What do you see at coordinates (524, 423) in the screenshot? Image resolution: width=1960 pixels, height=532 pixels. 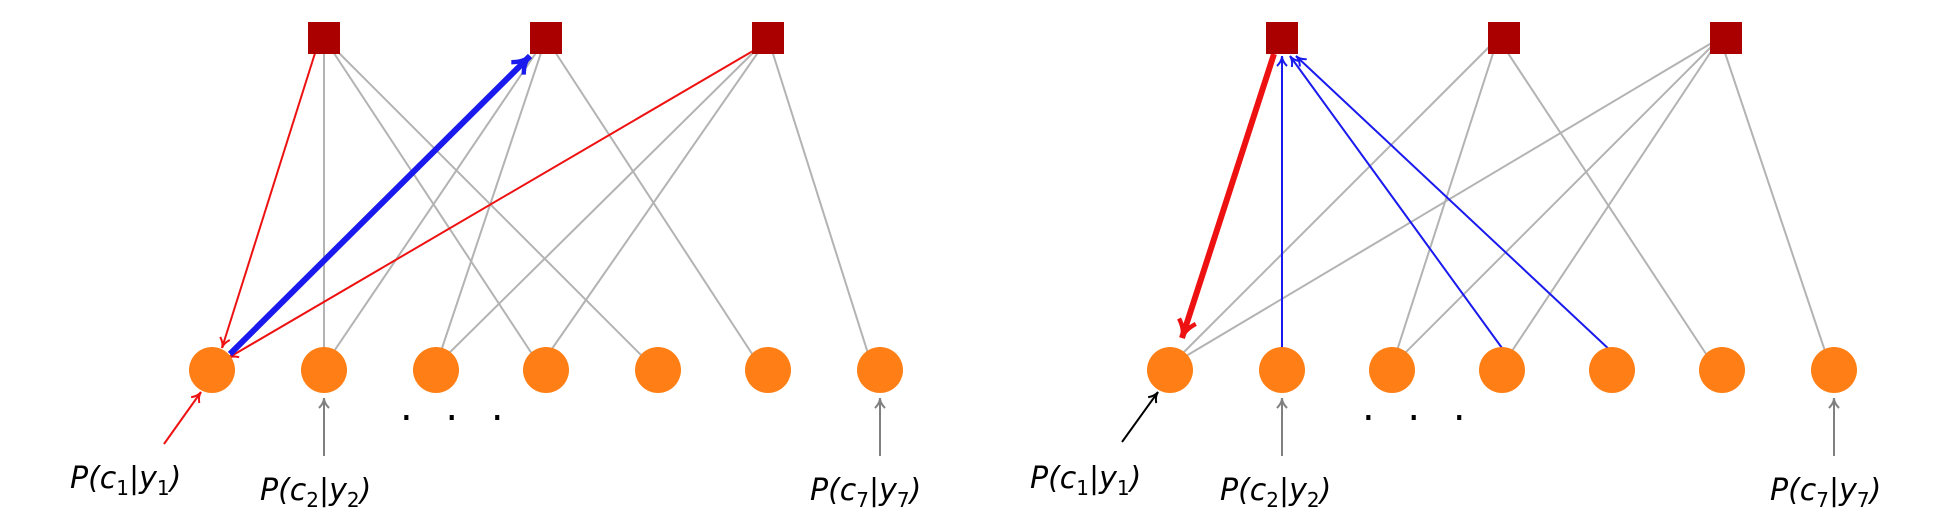 I see `left-input-arrows` at bounding box center [524, 423].